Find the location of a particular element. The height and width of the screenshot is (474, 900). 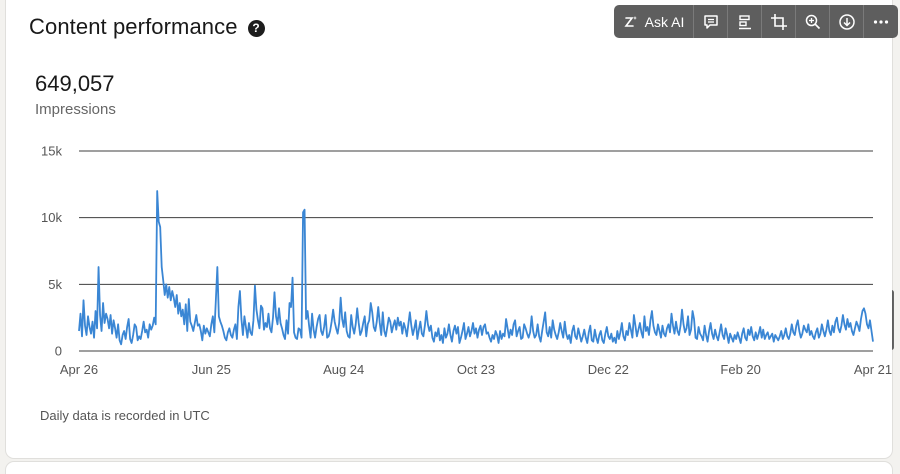

zoom-in-button is located at coordinates (813, 21).